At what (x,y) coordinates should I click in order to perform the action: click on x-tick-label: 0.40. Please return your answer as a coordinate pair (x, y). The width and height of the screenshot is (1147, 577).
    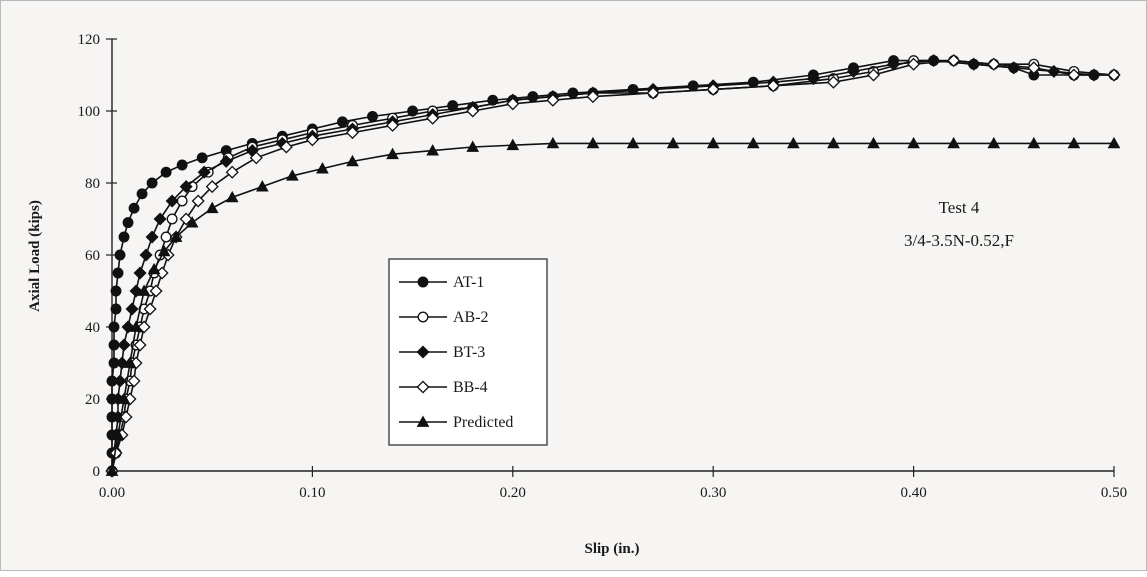
    Looking at the image, I should click on (913, 493).